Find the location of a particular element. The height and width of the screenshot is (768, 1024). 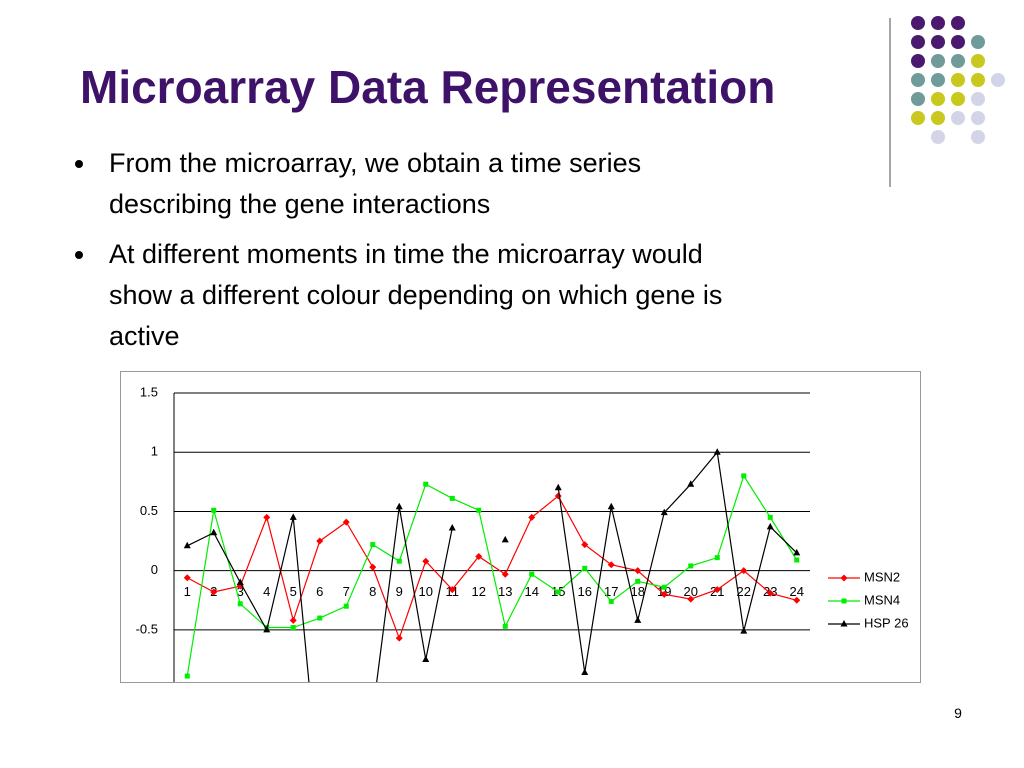

y-tick-label: 1 is located at coordinates (154, 451).